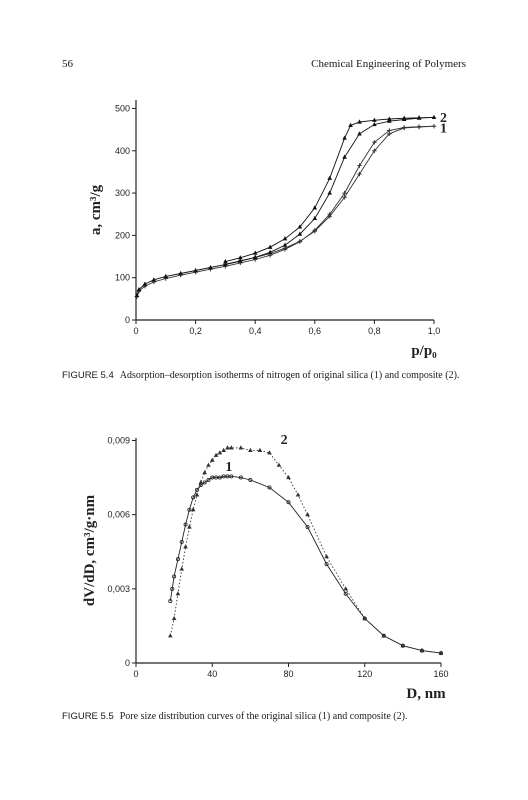  What do you see at coordinates (118, 515) in the screenshot?
I see `y-tick-label: 0,006` at bounding box center [118, 515].